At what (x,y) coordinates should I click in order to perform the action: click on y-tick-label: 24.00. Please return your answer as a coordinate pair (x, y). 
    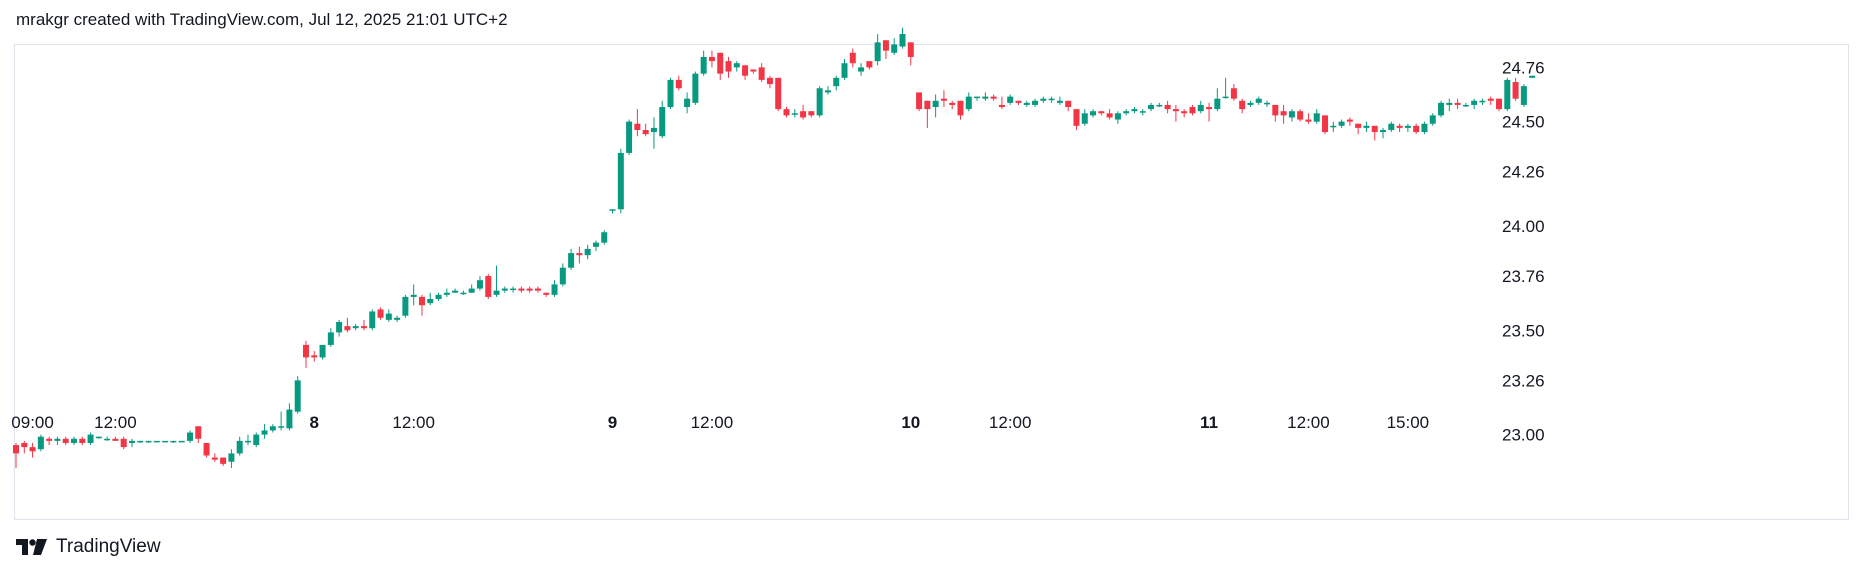
    Looking at the image, I should click on (1523, 226).